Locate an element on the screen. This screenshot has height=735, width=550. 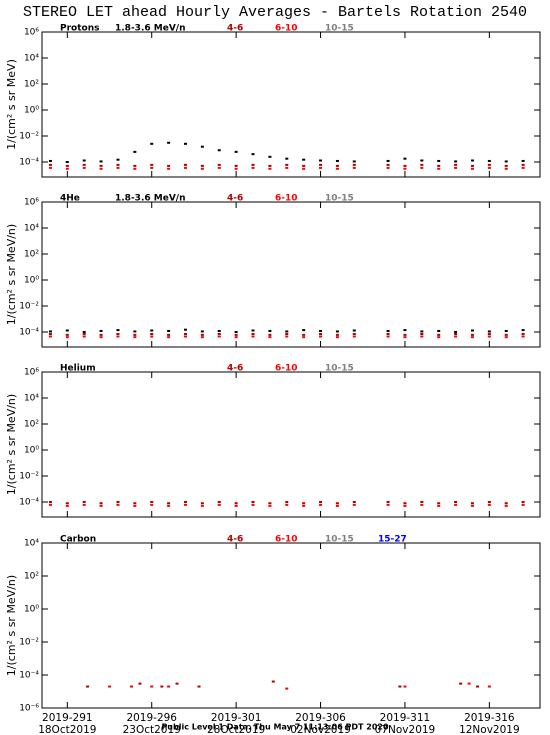
y-axis-title: 1/(cm² s sr MeV) is located at coordinates (11, 104).